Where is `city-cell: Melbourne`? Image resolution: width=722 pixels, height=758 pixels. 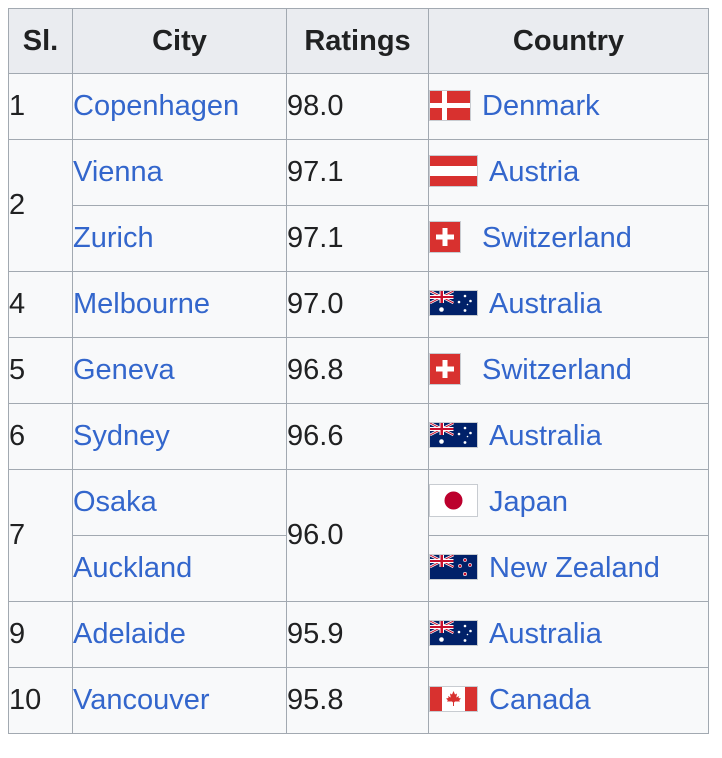 city-cell: Melbourne is located at coordinates (179, 304).